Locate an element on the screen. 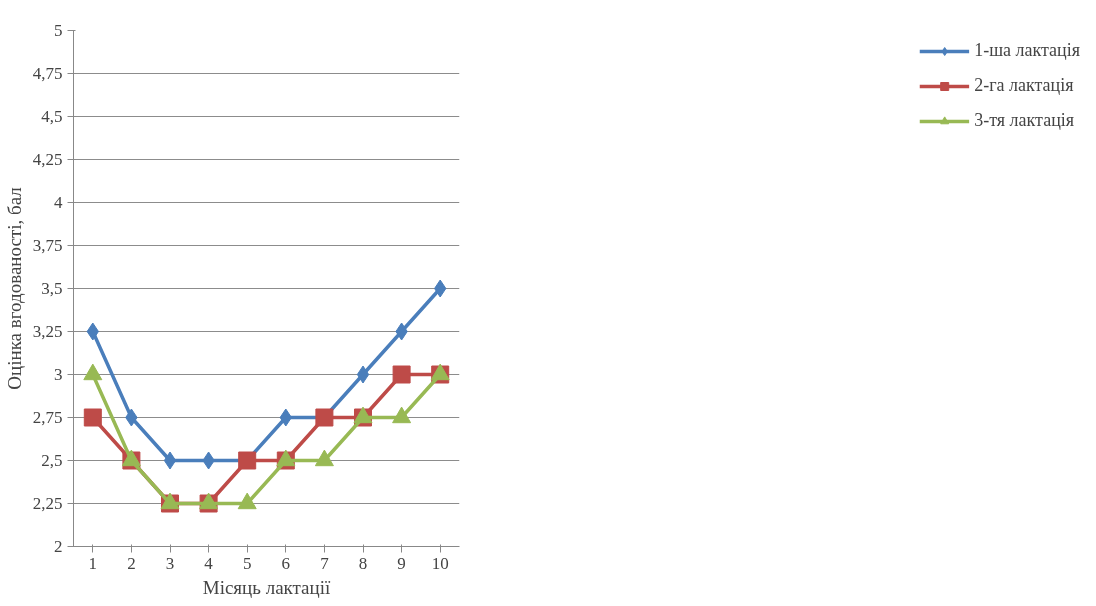 The width and height of the screenshot is (1096, 606). x-axis-title: Місяць лактації is located at coordinates (266, 587).